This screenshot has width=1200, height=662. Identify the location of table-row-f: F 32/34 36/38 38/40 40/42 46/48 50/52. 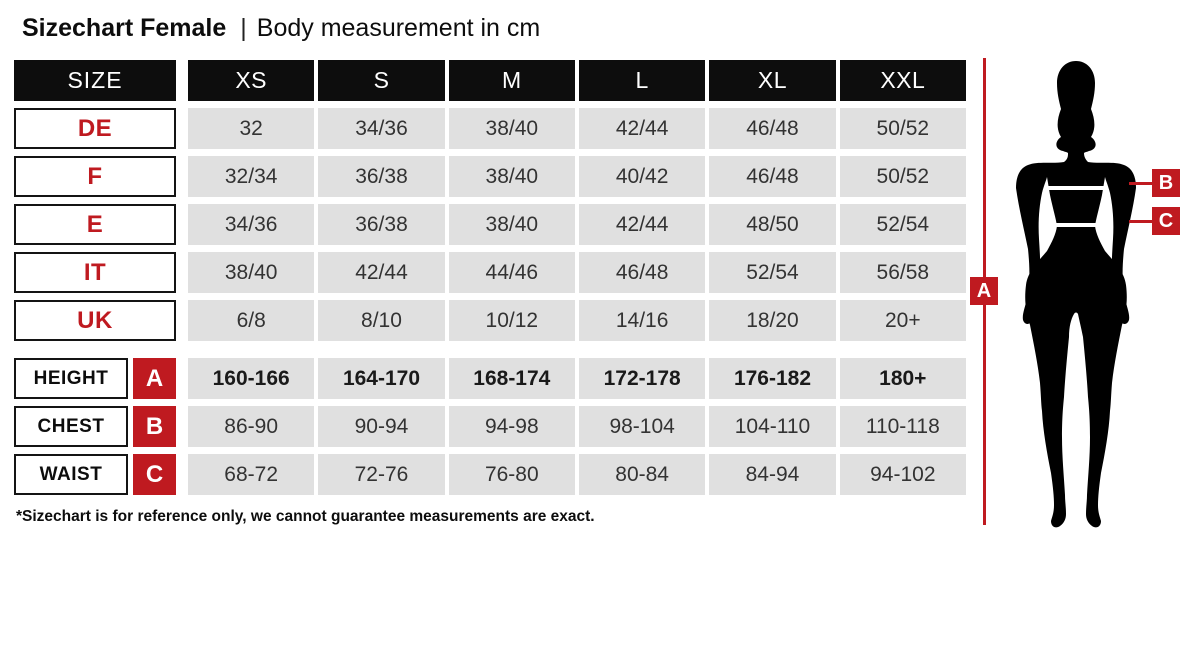
(490, 176).